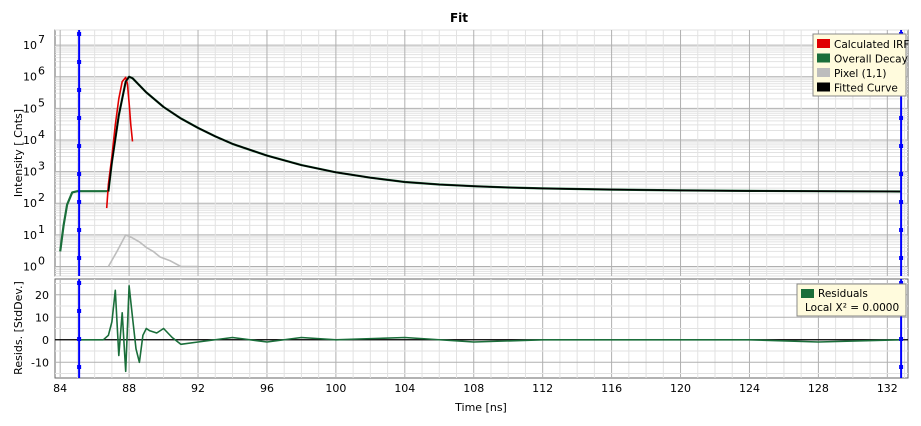 The image size is (921, 426). Describe the element at coordinates (41, 134) in the screenshot. I see `decay-y-tick-exponent: 4` at that location.